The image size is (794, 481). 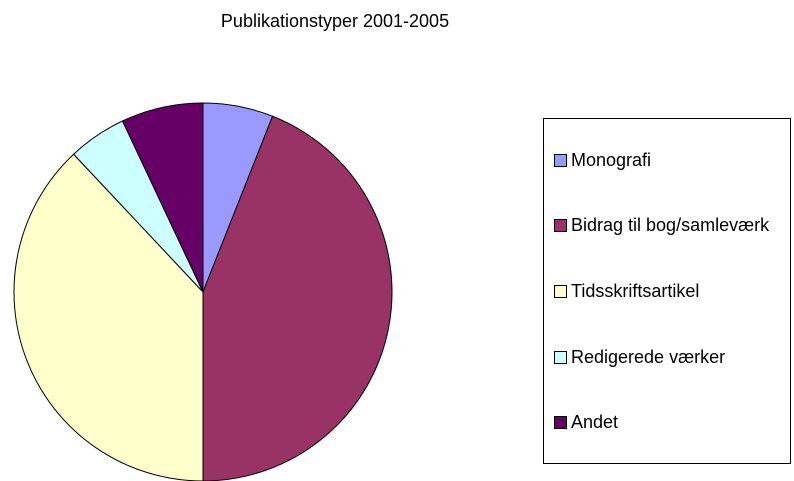 What do you see at coordinates (667, 422) in the screenshot?
I see `legend-item: Andet` at bounding box center [667, 422].